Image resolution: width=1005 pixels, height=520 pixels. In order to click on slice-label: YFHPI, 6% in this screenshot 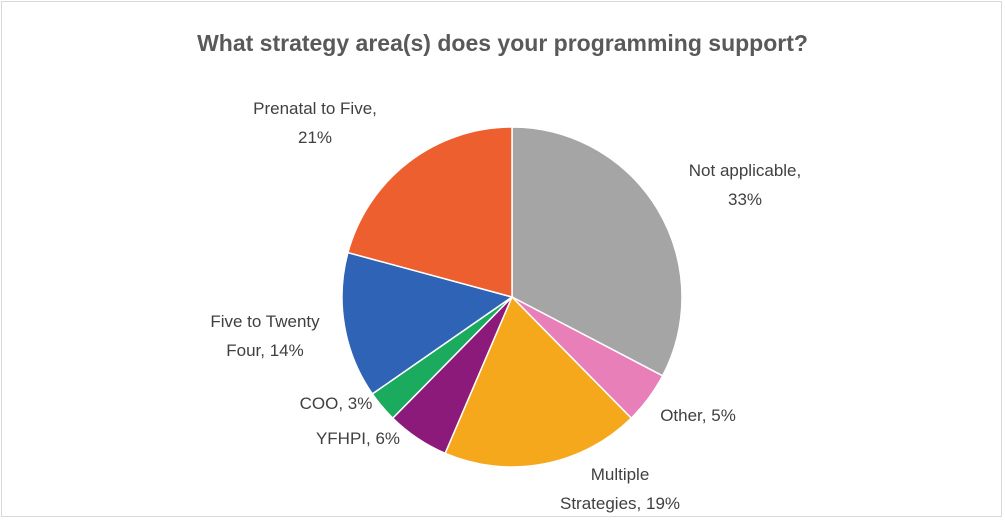, I will do `click(358, 438)`.